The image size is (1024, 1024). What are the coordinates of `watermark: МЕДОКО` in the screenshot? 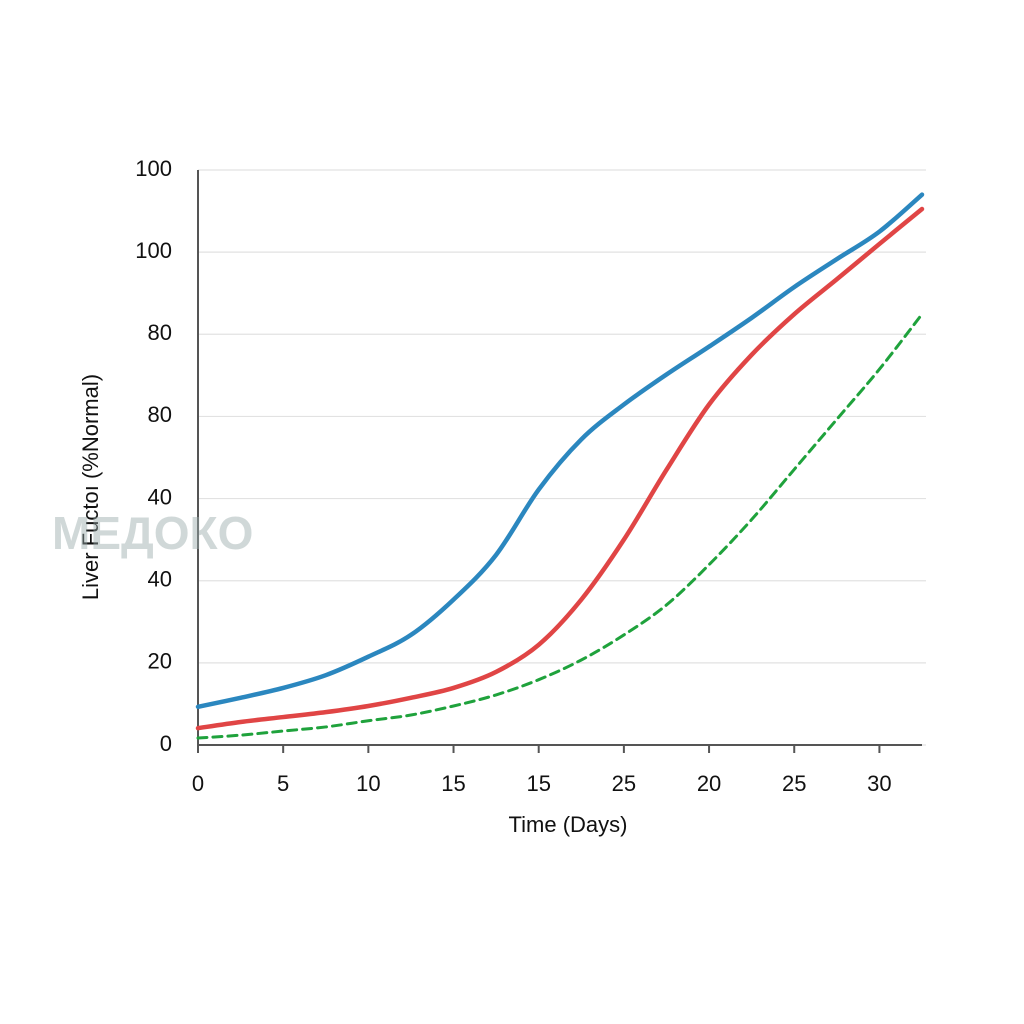 It's located at (152, 533).